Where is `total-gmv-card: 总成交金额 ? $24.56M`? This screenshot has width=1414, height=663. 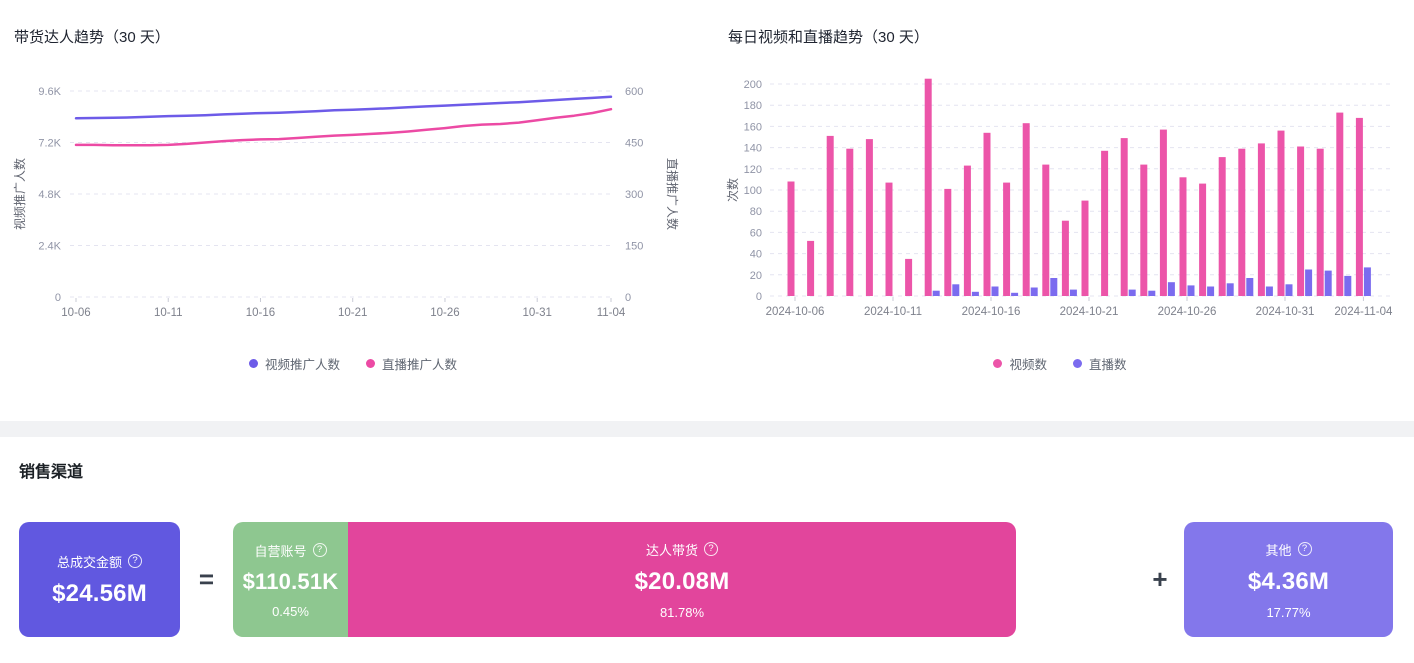
total-gmv-card: 总成交金额 ? $24.56M is located at coordinates (99, 579).